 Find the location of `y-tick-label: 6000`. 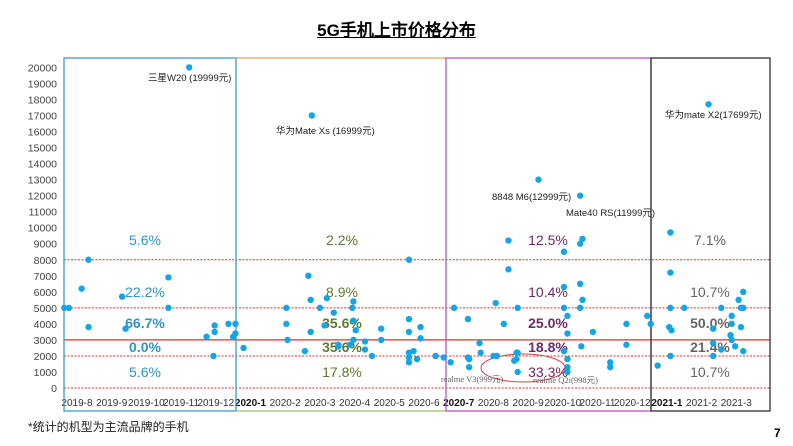

y-tick-label: 6000 is located at coordinates (46, 293).